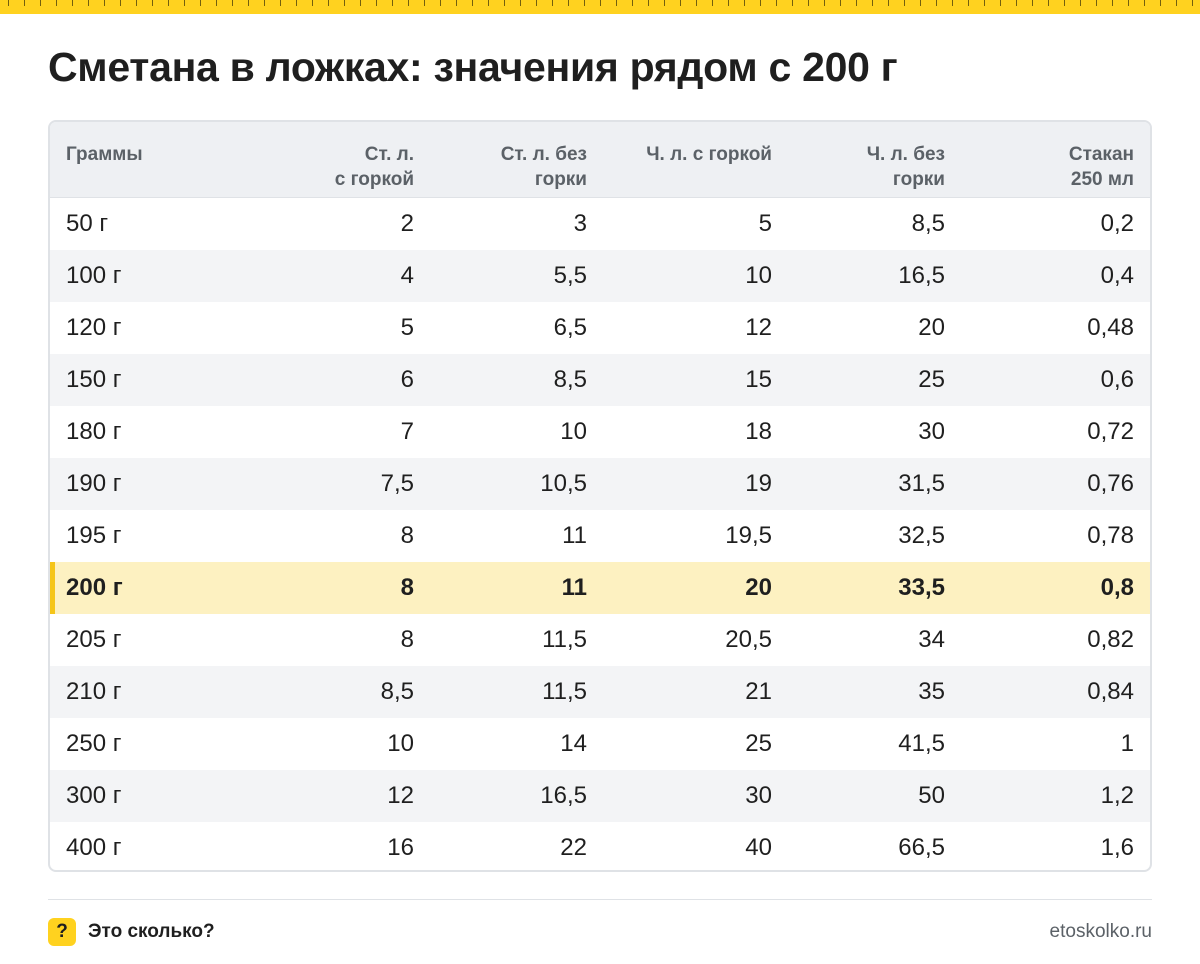 The width and height of the screenshot is (1200, 964). Describe the element at coordinates (104, 154) in the screenshot. I see `column-header-grams: Граммы` at that location.